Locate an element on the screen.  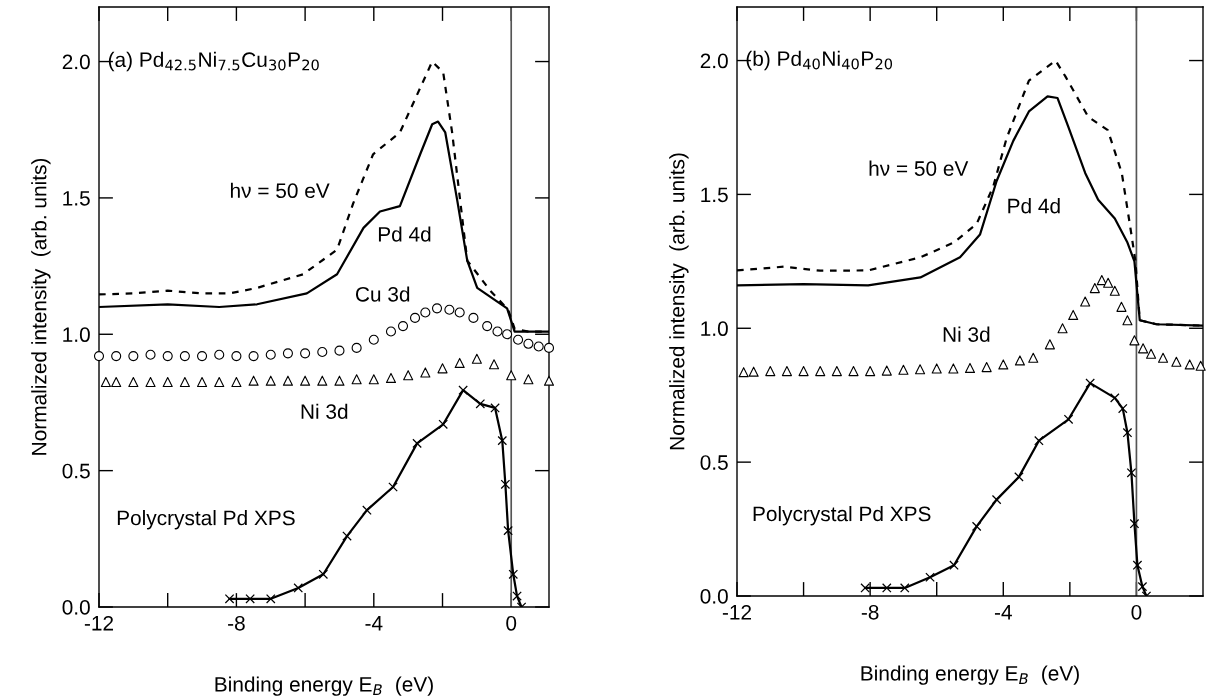
y-tick-label: 2.0 is located at coordinates (714, 61).